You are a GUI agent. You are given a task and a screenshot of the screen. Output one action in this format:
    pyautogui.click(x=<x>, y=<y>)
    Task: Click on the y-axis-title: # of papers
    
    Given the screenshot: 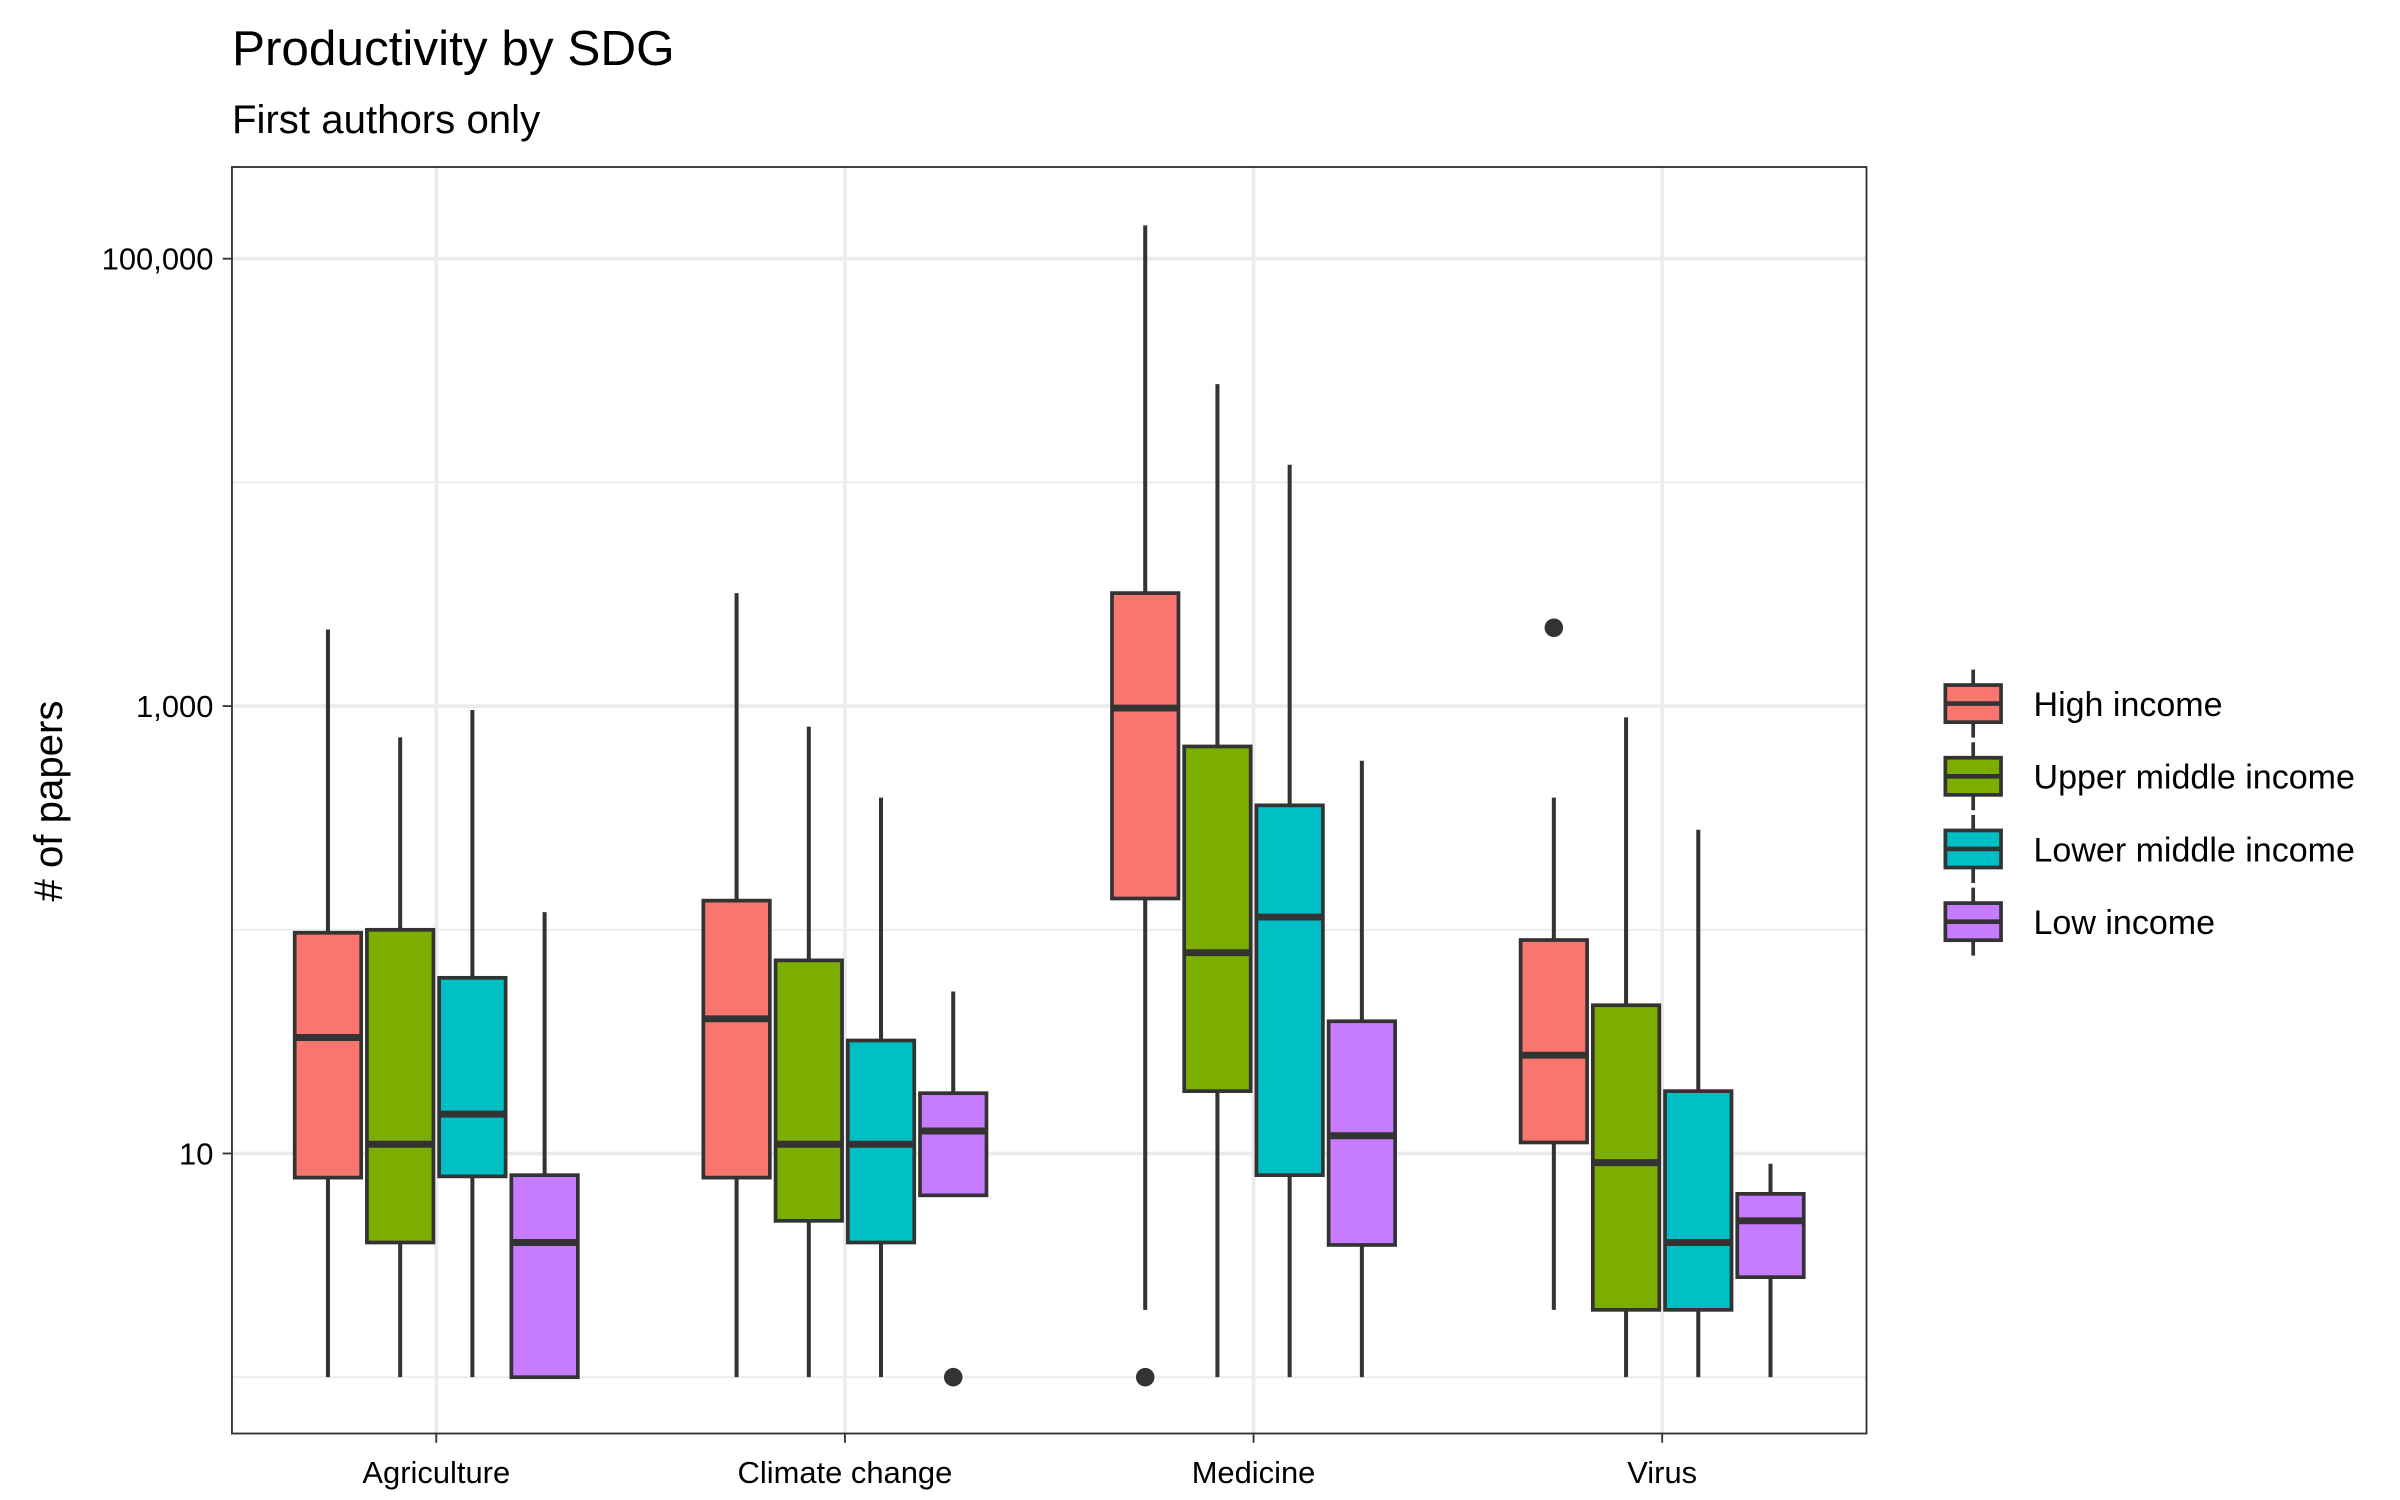 What is the action you would take?
    pyautogui.click(x=48, y=800)
    